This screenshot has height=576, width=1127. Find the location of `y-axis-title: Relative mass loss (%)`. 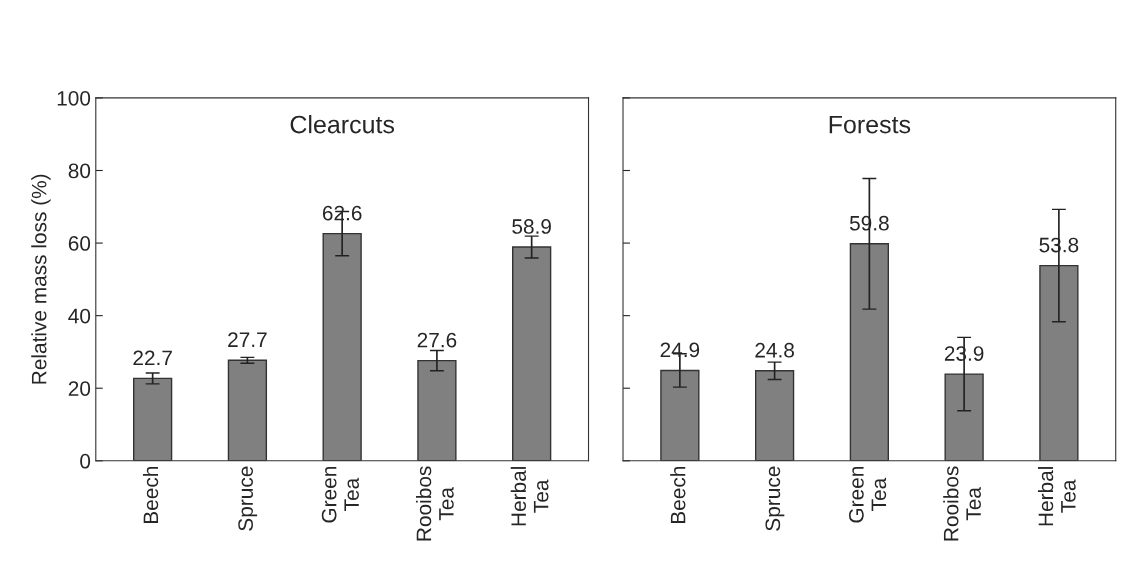

y-axis-title: Relative mass loss (%) is located at coordinates (41, 279).